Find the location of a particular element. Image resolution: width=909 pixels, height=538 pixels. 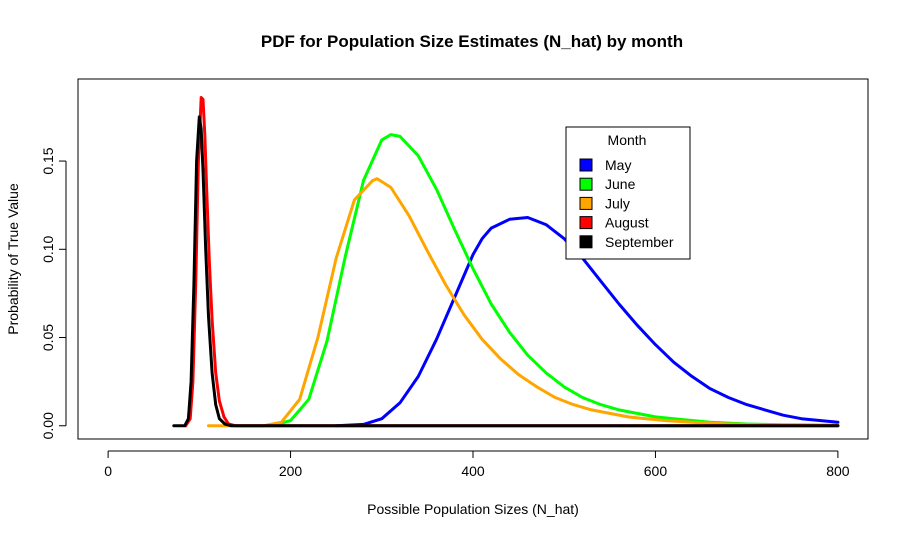

legend-swatch-may is located at coordinates (586, 165).